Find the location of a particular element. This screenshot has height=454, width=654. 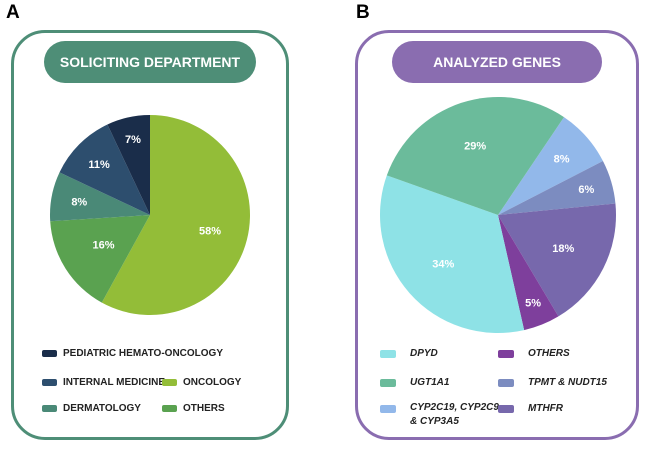

legend-item-pediatric-hemato-oncology: PEDIATRIC HEMATO-ONCOLOGY is located at coordinates (132, 353).